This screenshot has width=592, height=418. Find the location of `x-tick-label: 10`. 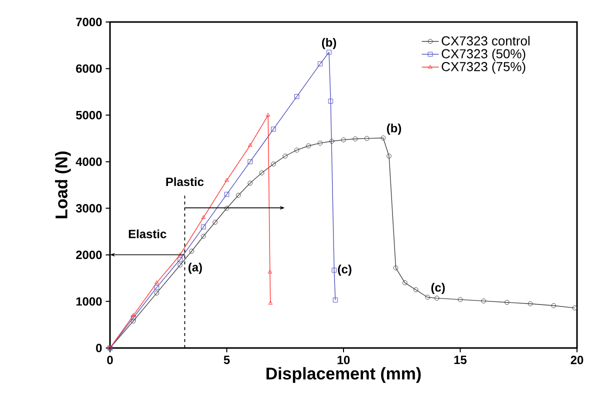

x-tick-label: 10 is located at coordinates (344, 360).